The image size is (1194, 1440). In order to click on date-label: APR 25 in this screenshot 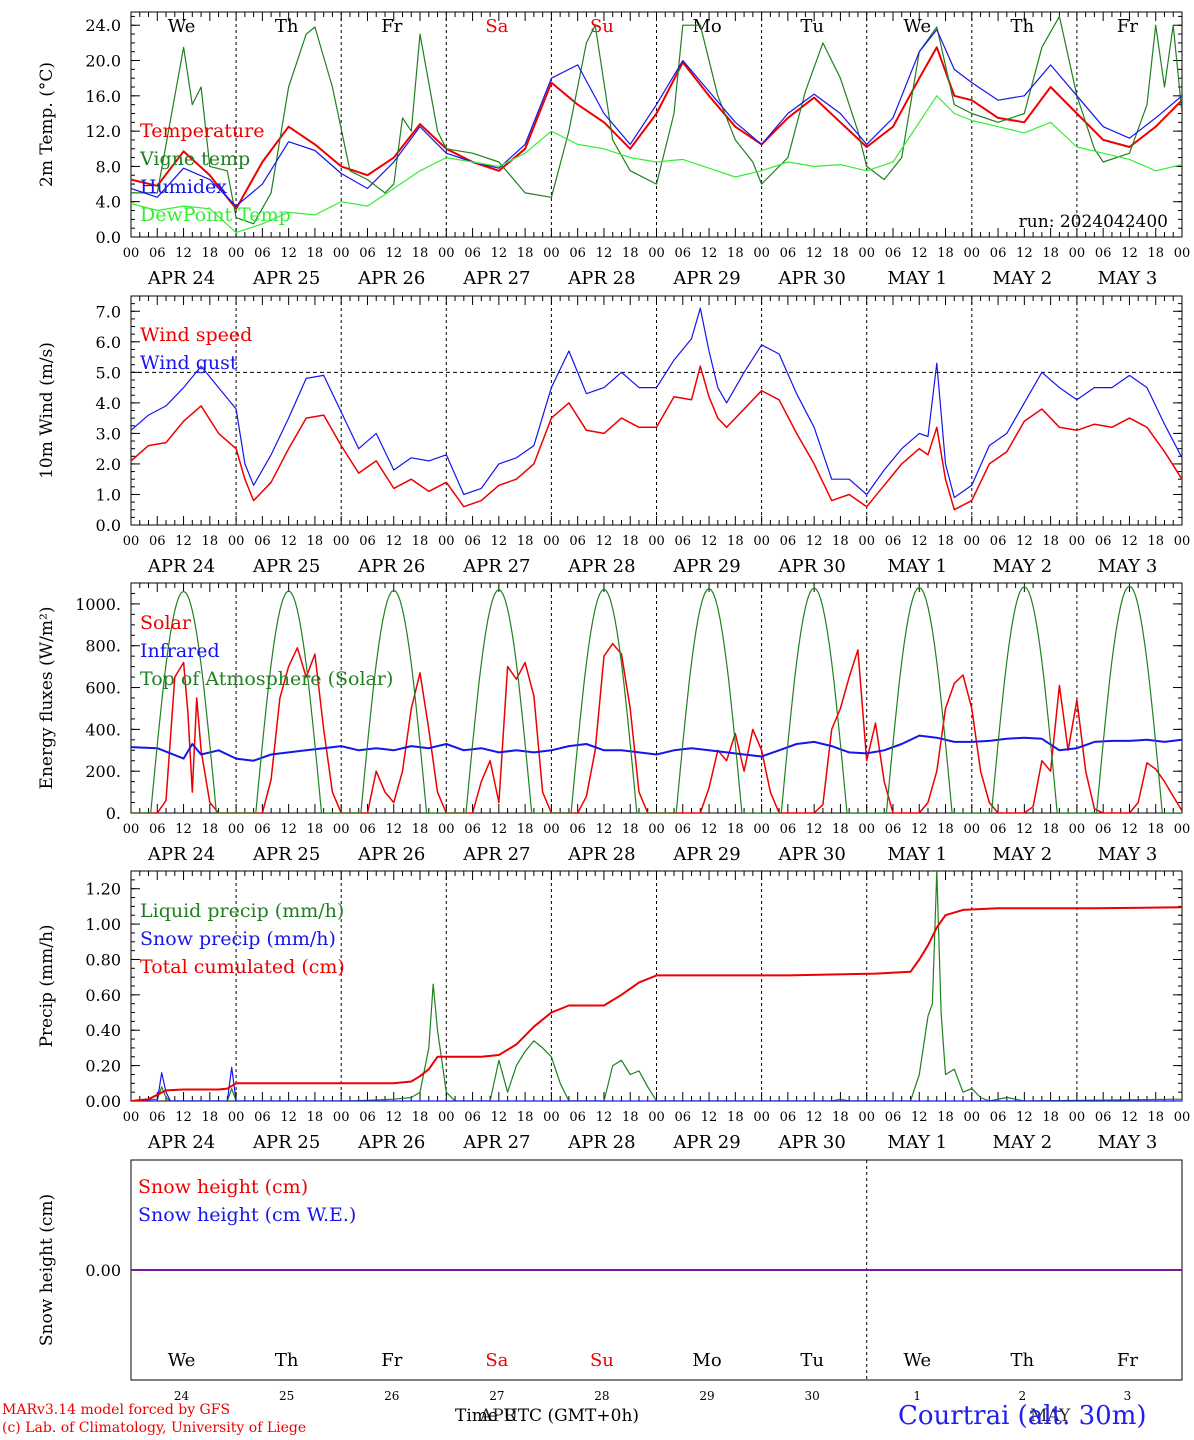, I will do `click(286, 566)`.